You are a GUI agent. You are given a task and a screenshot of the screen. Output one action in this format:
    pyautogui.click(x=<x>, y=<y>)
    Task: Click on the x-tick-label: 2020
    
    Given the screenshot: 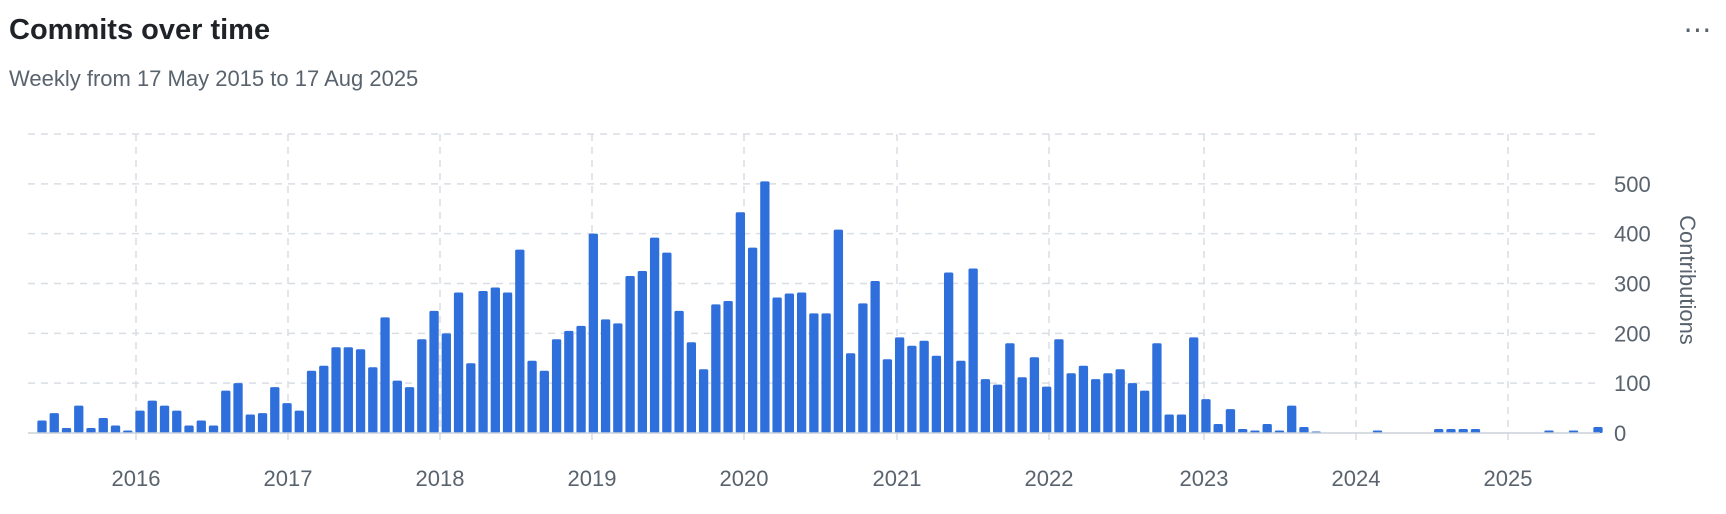 What is the action you would take?
    pyautogui.click(x=744, y=478)
    